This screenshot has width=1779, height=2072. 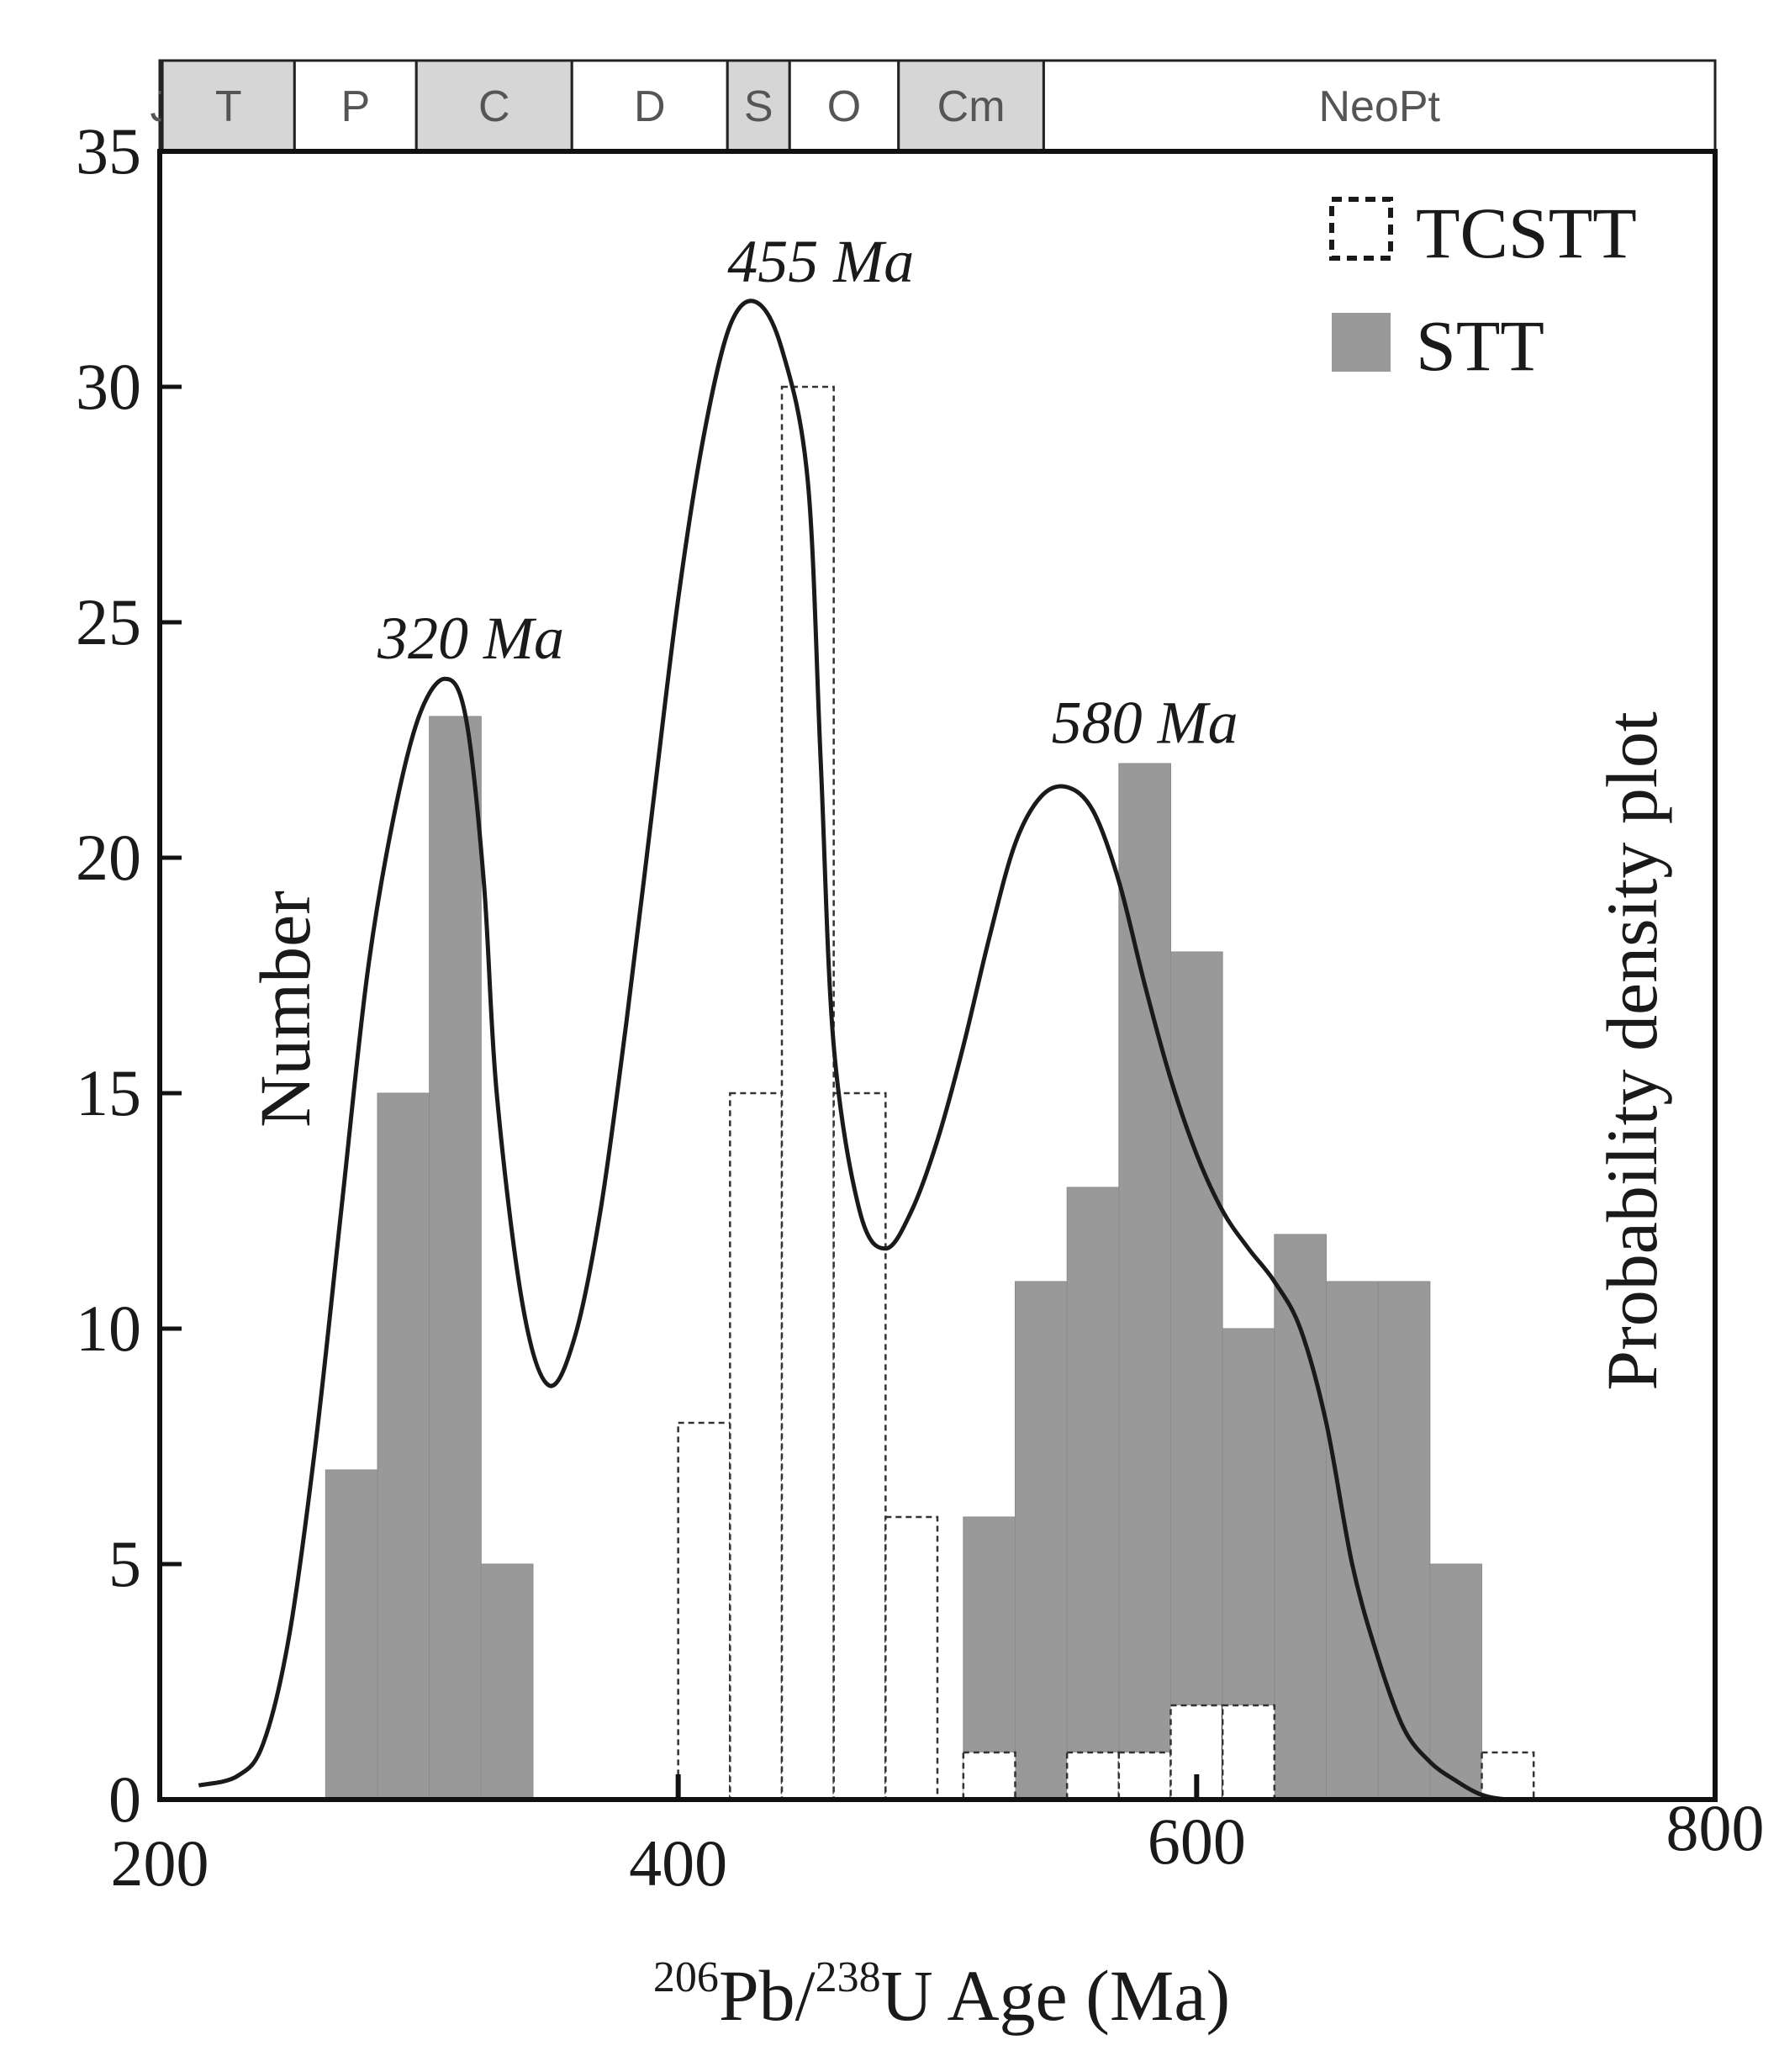 What do you see at coordinates (1145, 724) in the screenshot?
I see `peak-label-580-ma: 580 Ma` at bounding box center [1145, 724].